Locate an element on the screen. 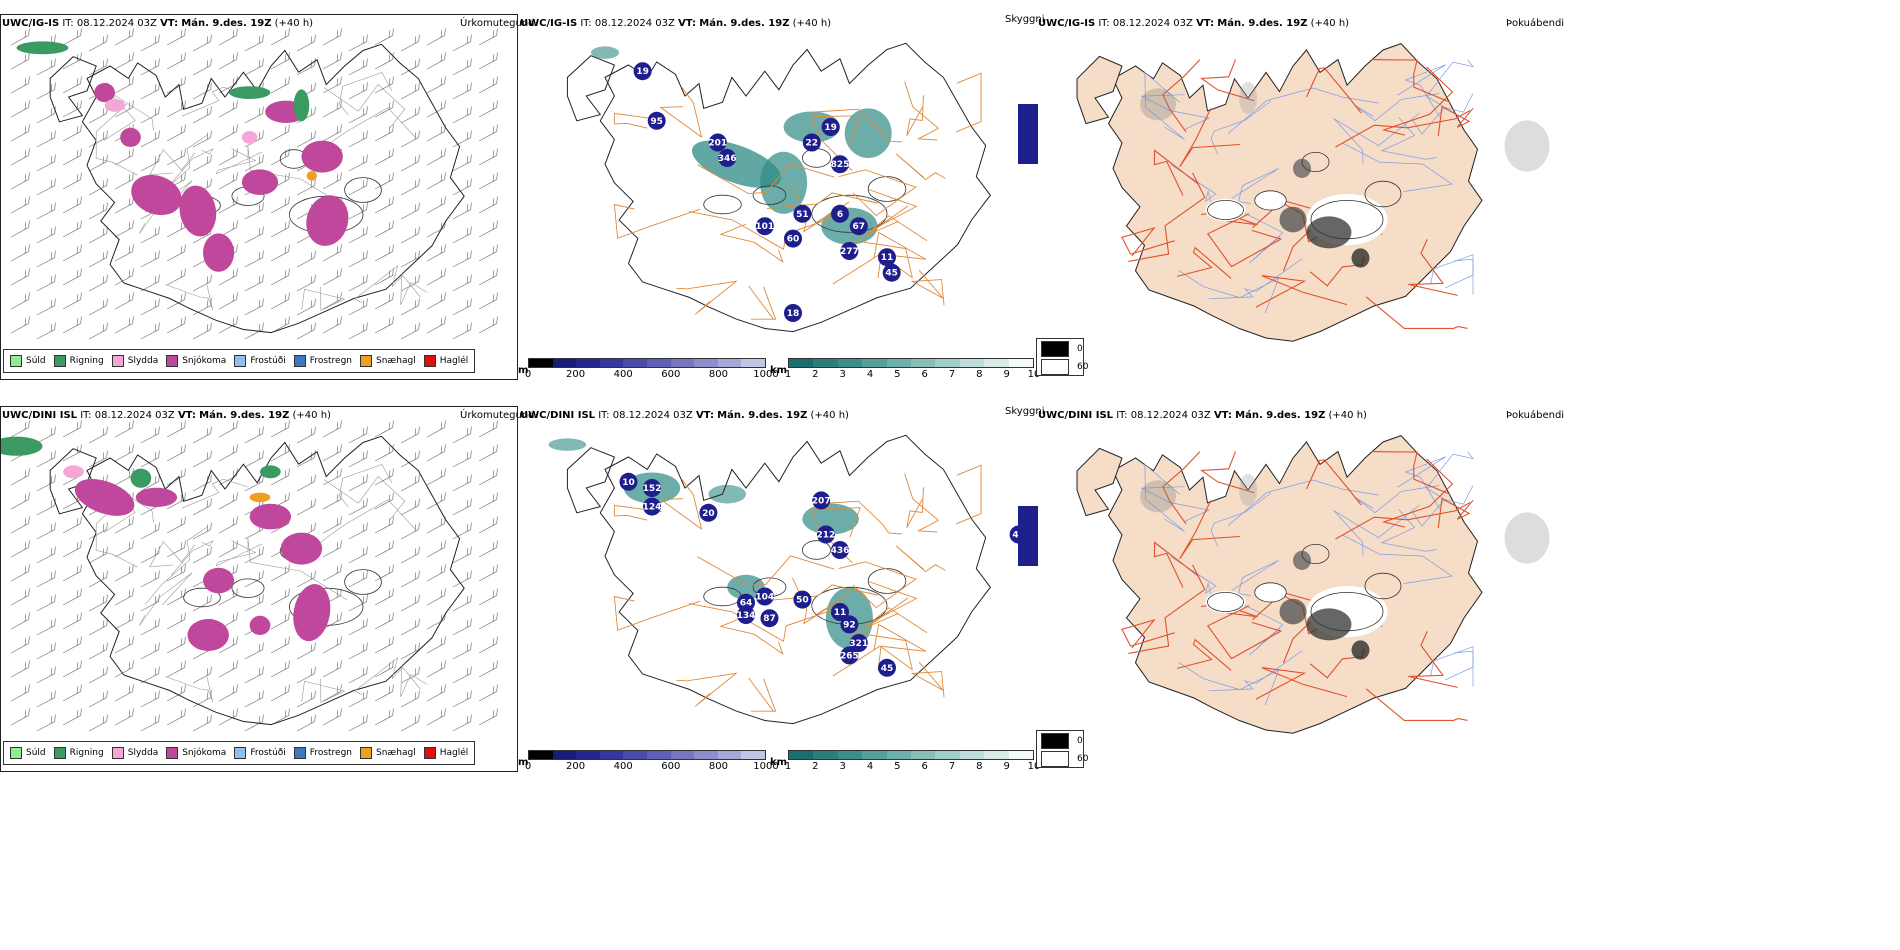  visibility-point is located at coordinates (858, 226).